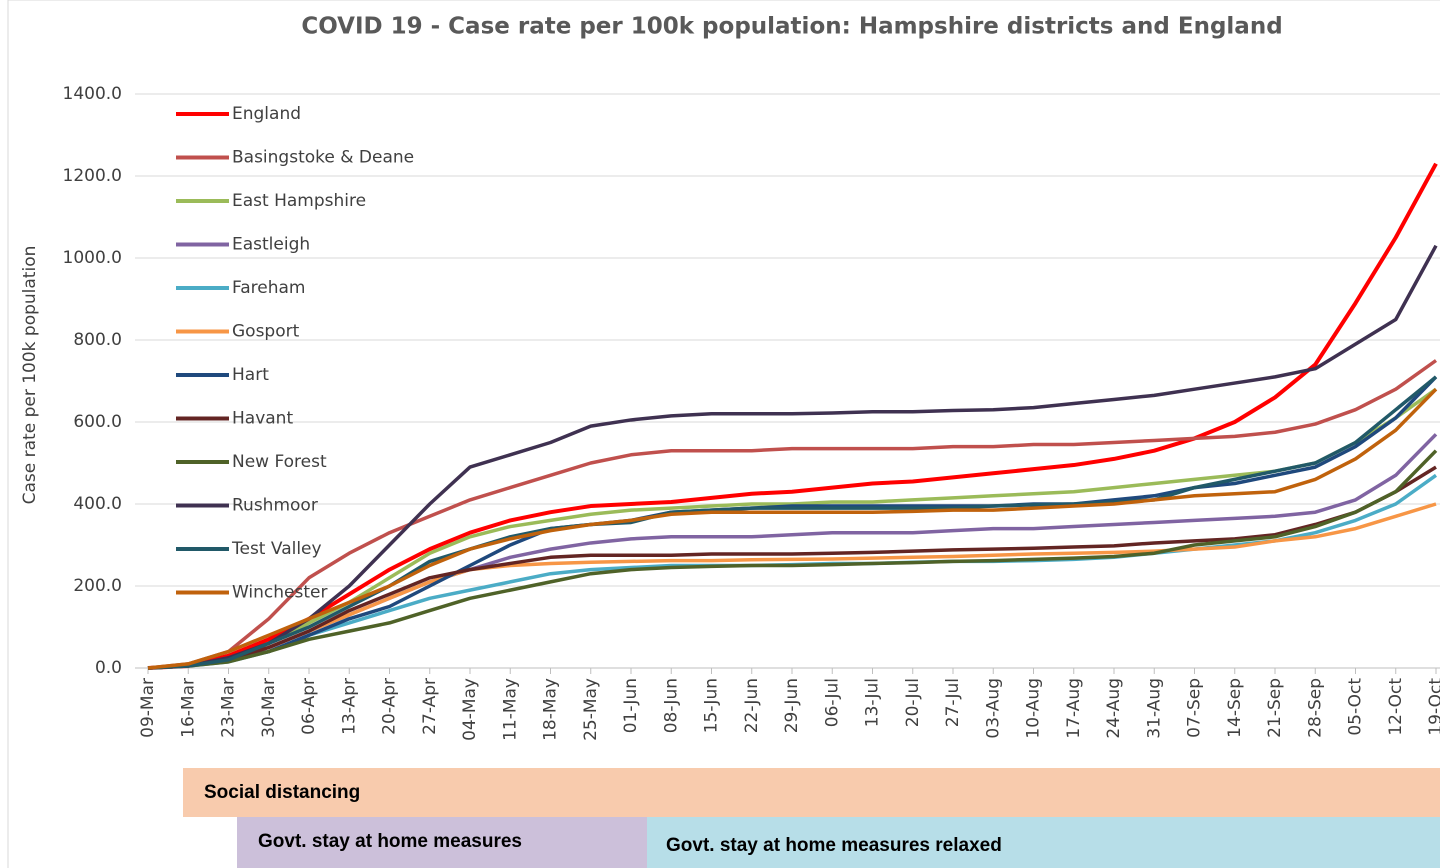  I want to click on y-tick-label: 600.0, so click(97, 422).